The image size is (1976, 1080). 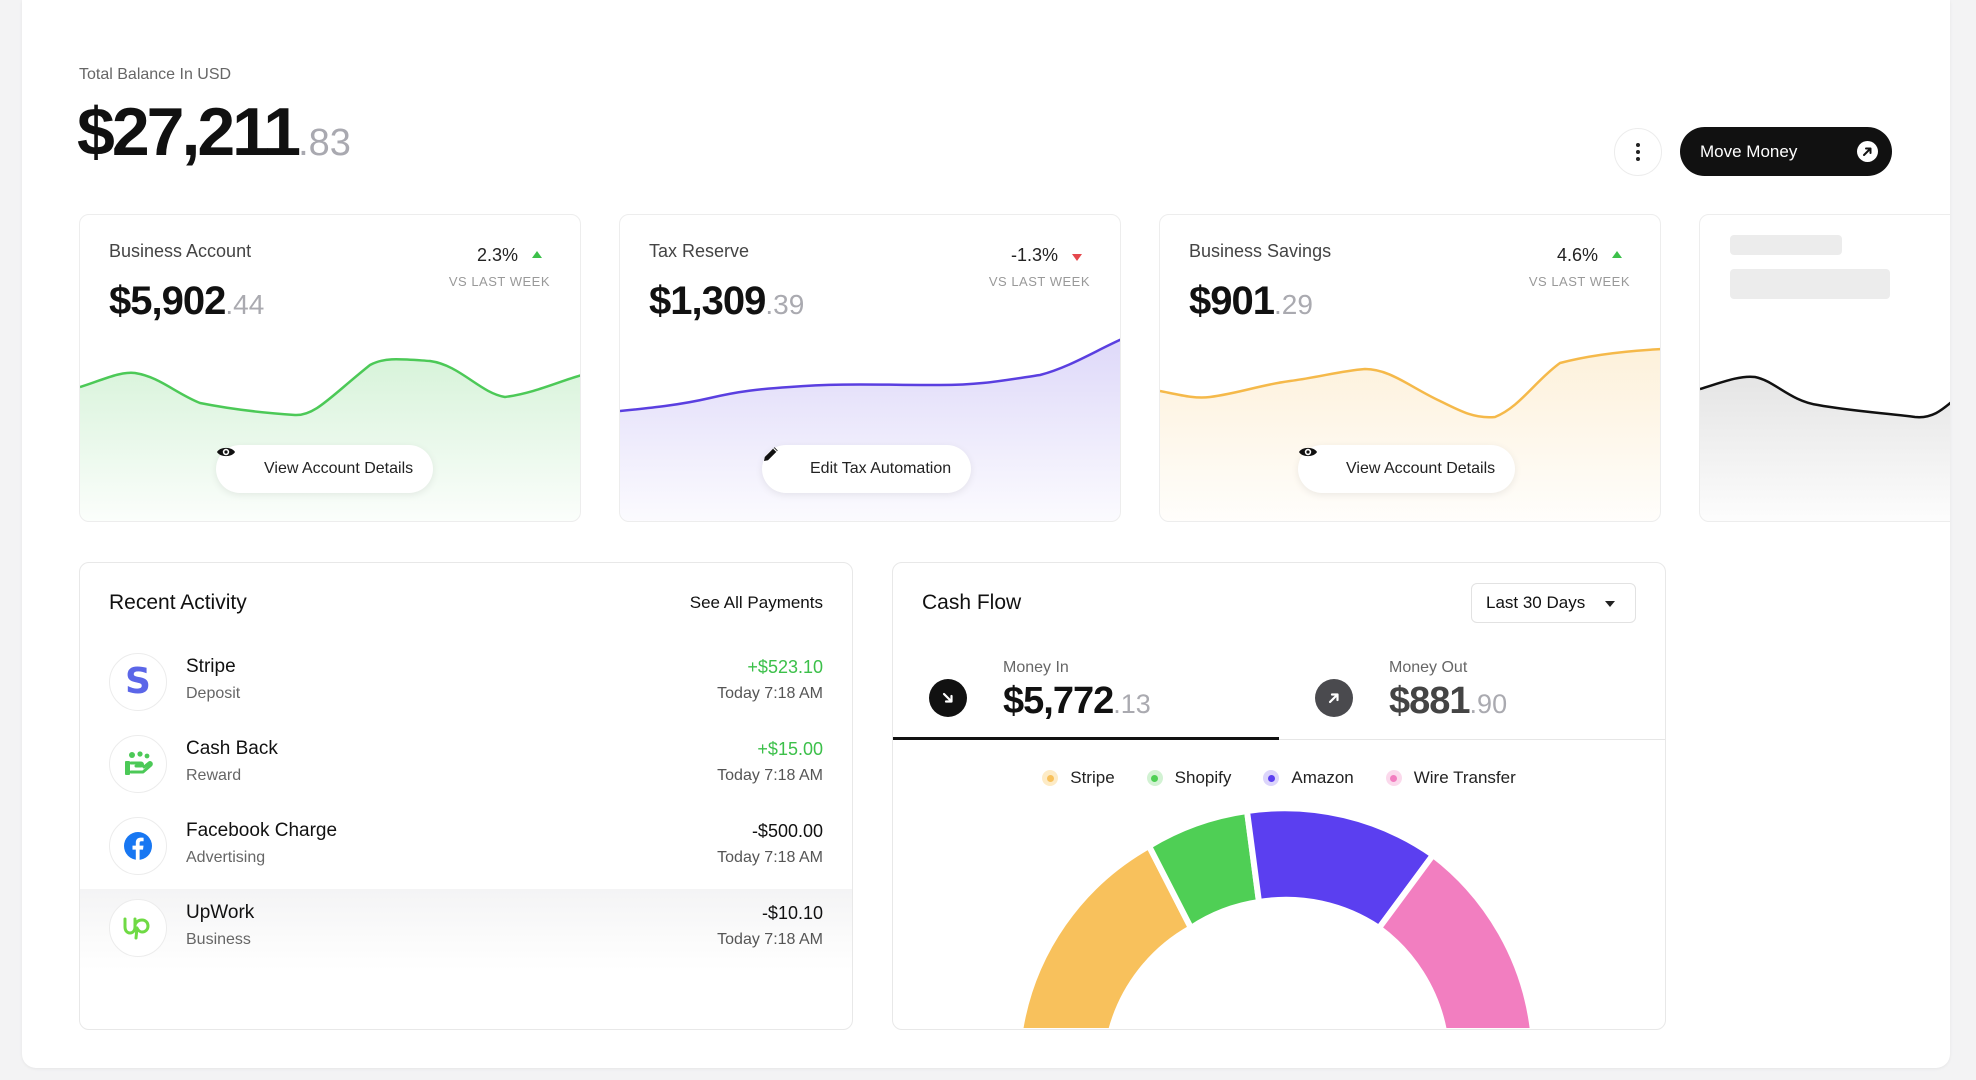 What do you see at coordinates (1316, 463) in the screenshot?
I see `eye-icon` at bounding box center [1316, 463].